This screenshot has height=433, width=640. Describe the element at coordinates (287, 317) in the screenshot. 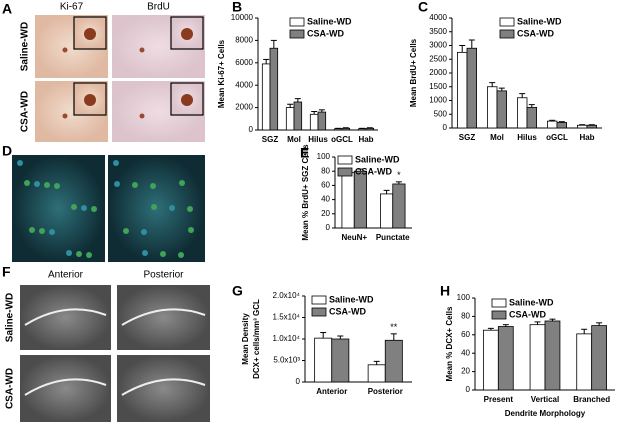

I see `y-tick-label: 1.5x10⁴` at that location.